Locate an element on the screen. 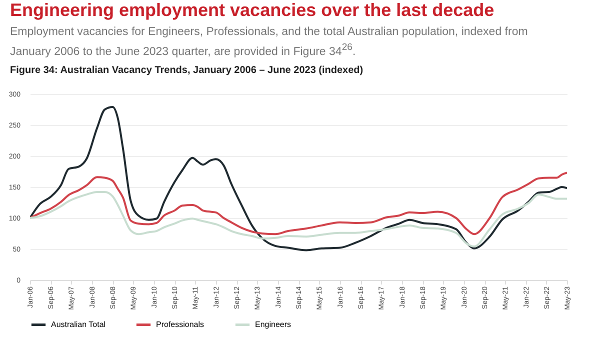 The image size is (600, 337). legend-label: Australian Total is located at coordinates (78, 324).